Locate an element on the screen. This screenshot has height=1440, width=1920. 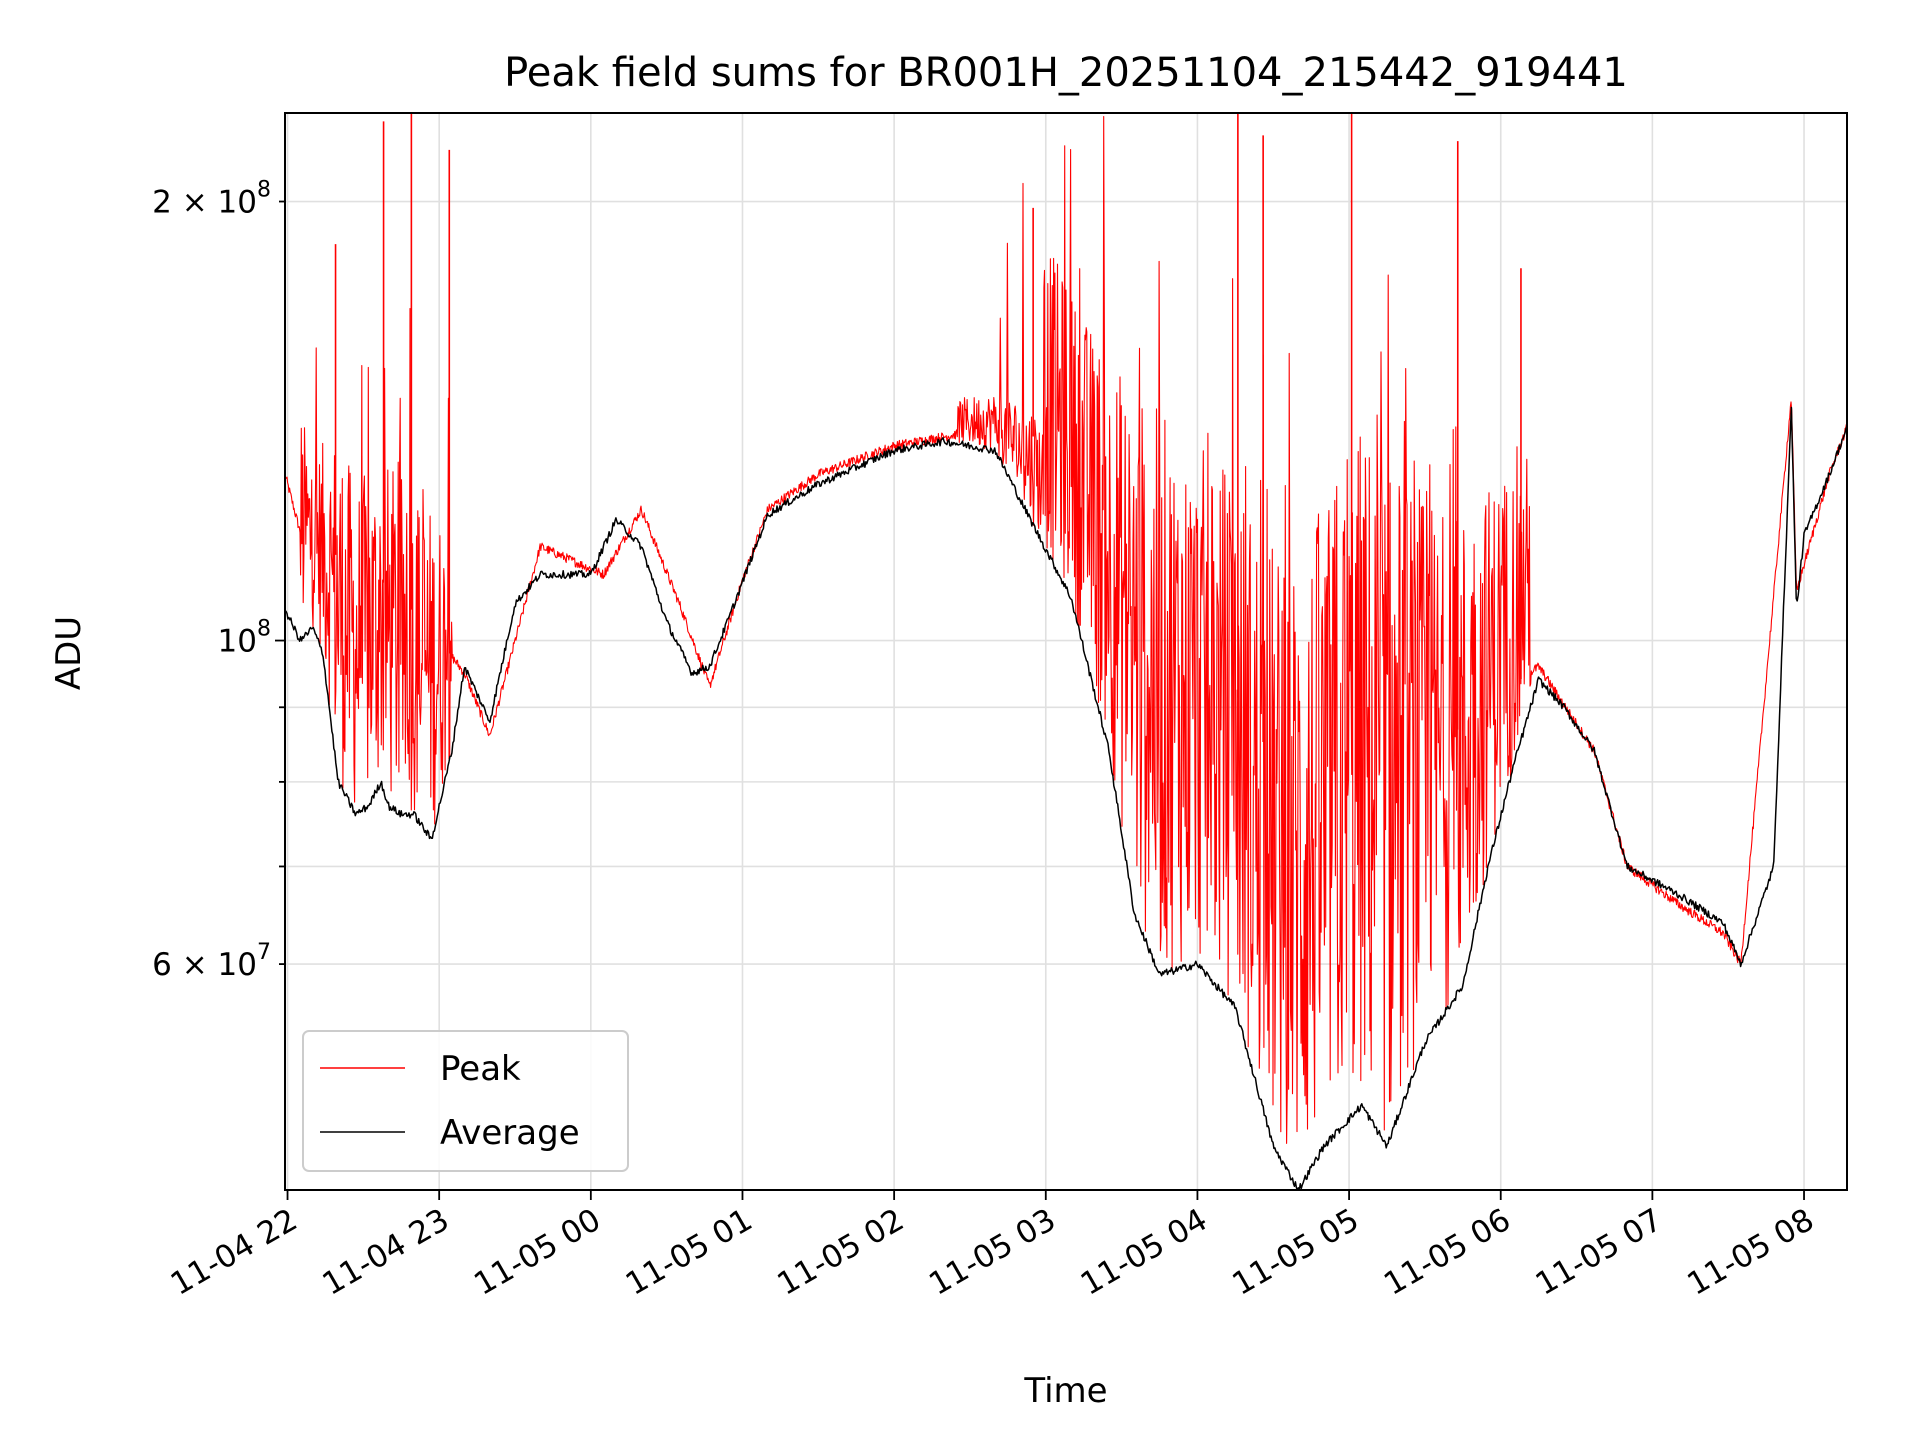
x-axis-label: Time is located at coordinates (1065, 1391).